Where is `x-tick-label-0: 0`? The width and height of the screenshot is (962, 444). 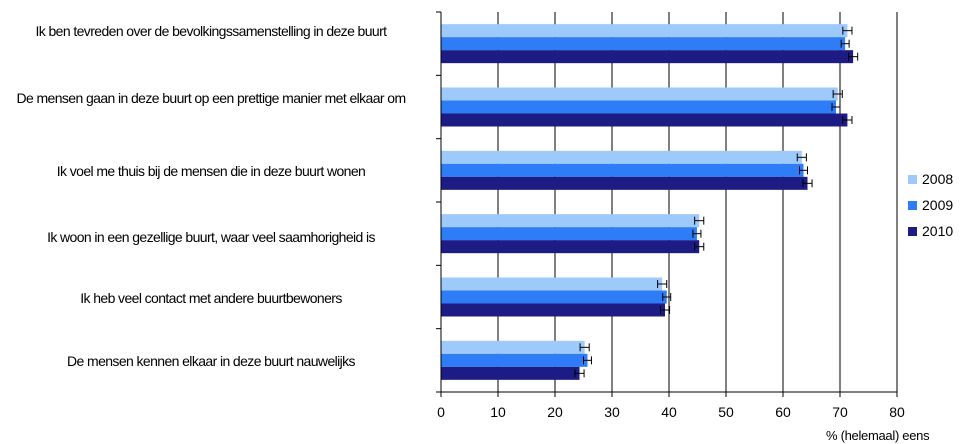 x-tick-label-0: 0 is located at coordinates (441, 412).